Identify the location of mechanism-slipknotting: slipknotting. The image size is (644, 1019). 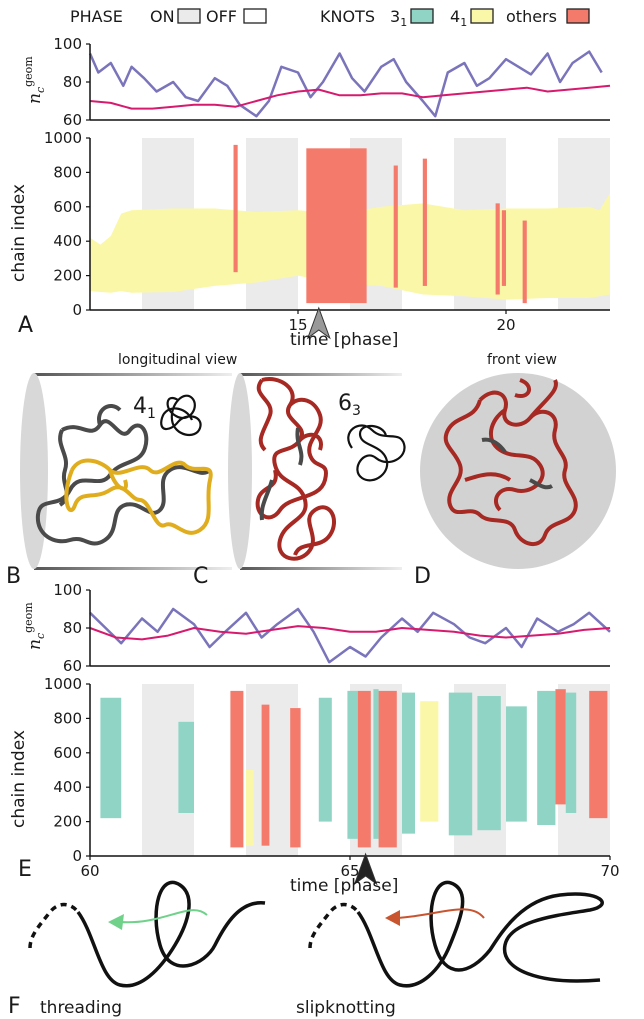
(450, 949).